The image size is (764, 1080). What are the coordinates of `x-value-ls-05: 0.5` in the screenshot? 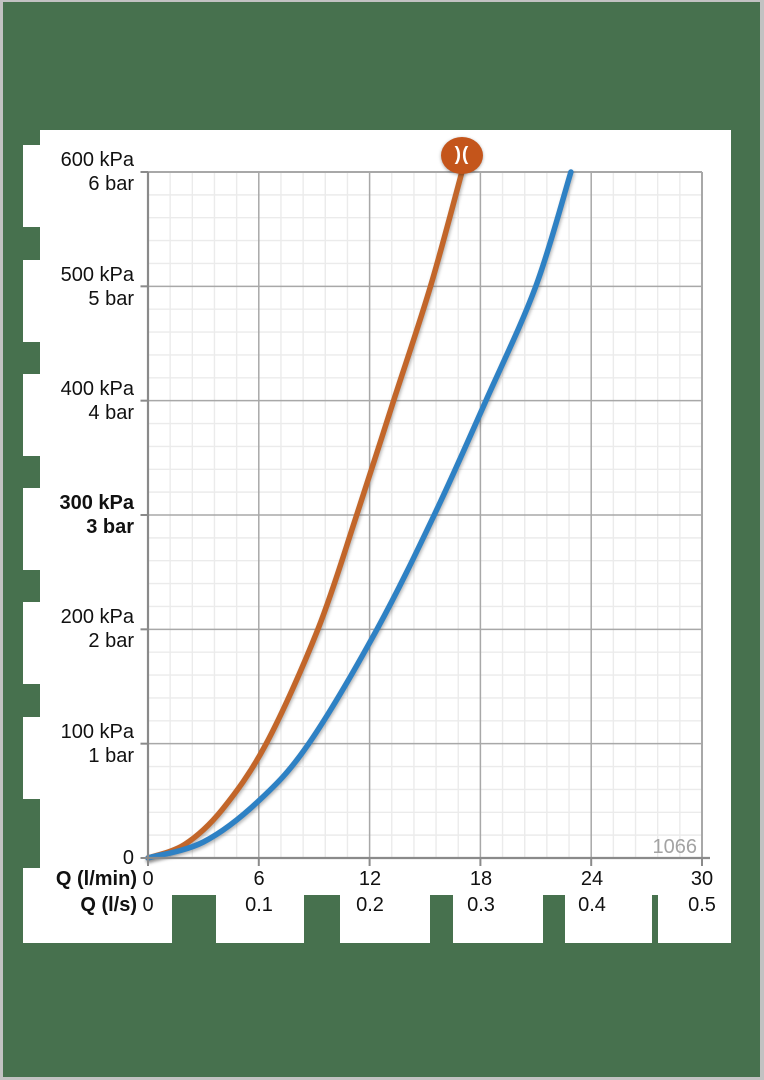 It's located at (702, 905).